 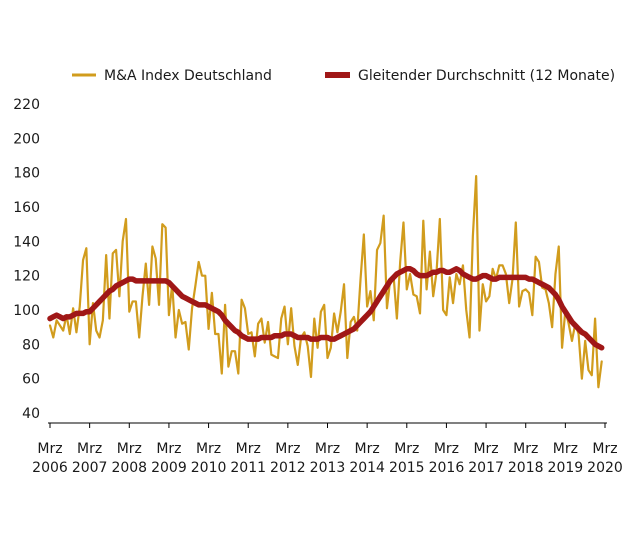 I want to click on y-tick-label: 220, so click(x=26, y=105).